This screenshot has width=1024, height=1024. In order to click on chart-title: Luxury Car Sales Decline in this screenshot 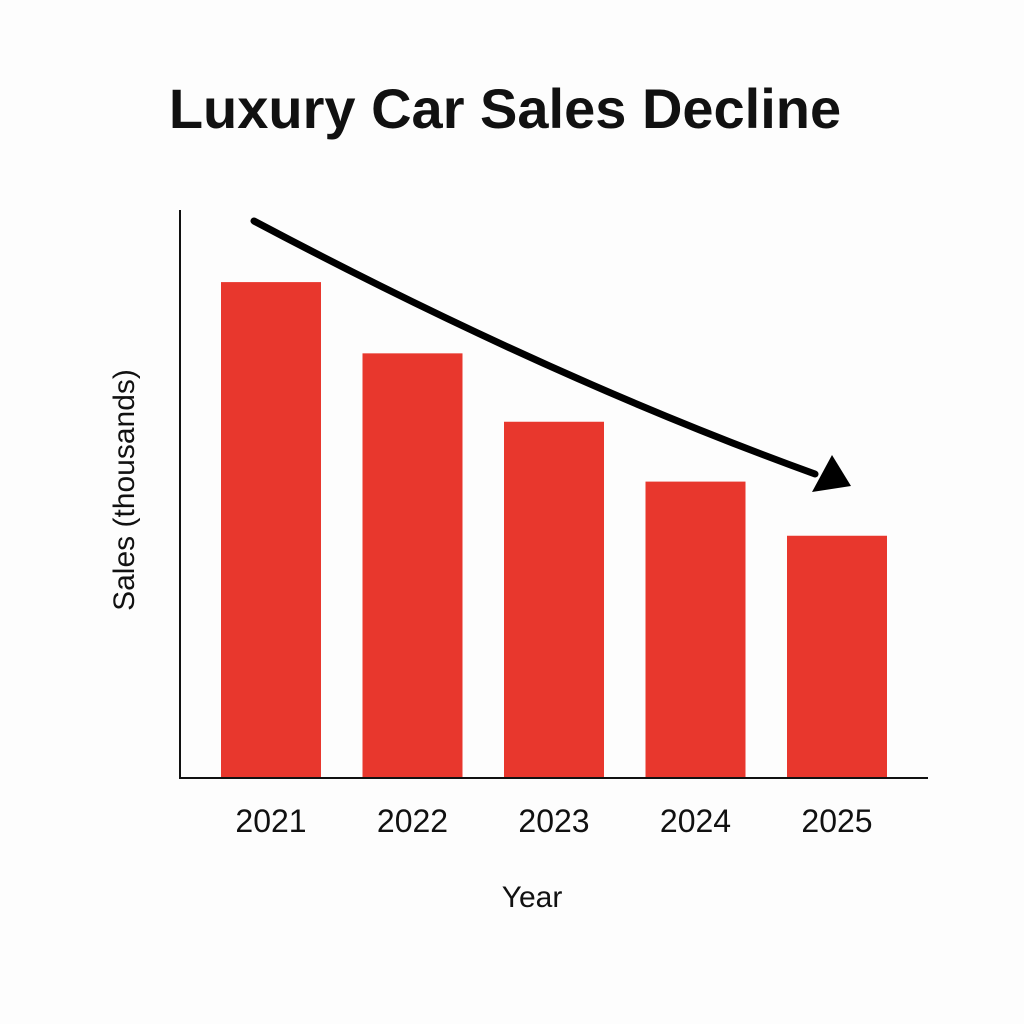, I will do `click(505, 108)`.